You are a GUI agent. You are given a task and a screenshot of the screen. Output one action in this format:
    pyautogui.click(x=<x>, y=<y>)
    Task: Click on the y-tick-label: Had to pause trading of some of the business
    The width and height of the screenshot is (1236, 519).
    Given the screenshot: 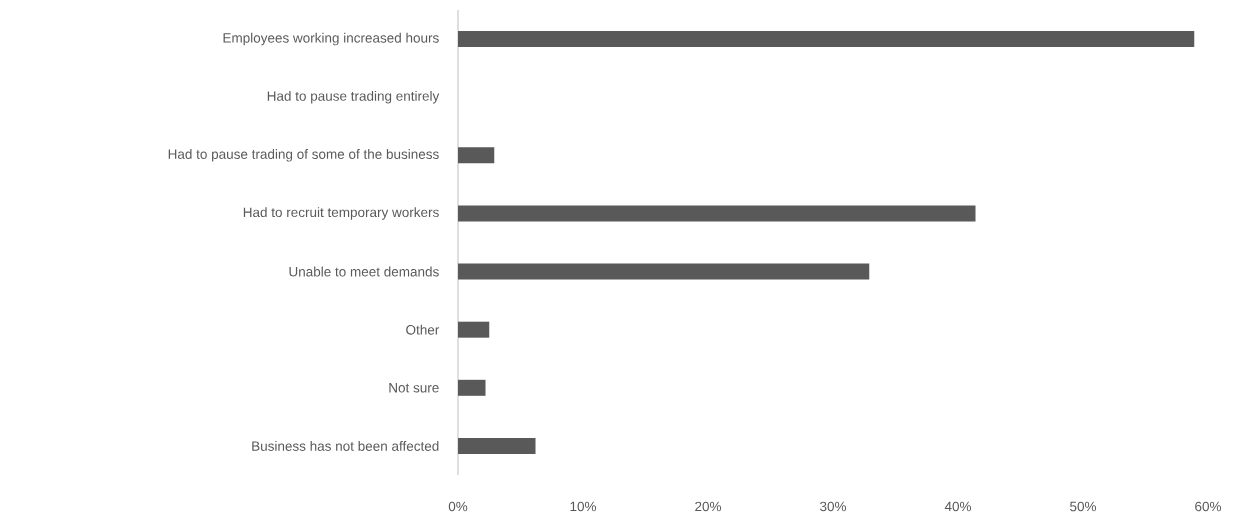 What is the action you would take?
    pyautogui.click(x=303, y=155)
    